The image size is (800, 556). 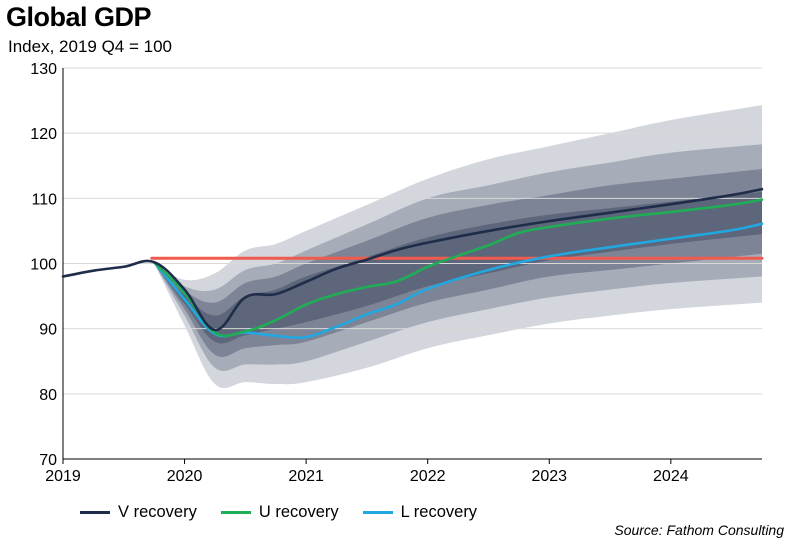 What do you see at coordinates (43, 134) in the screenshot?
I see `y-tick-label: 120` at bounding box center [43, 134].